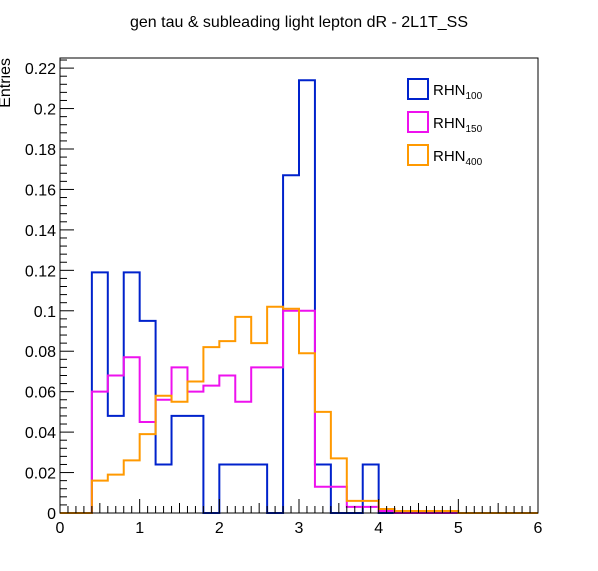 The width and height of the screenshot is (598, 571). Describe the element at coordinates (40, 393) in the screenshot. I see `y-tick-label: 0.06` at that location.